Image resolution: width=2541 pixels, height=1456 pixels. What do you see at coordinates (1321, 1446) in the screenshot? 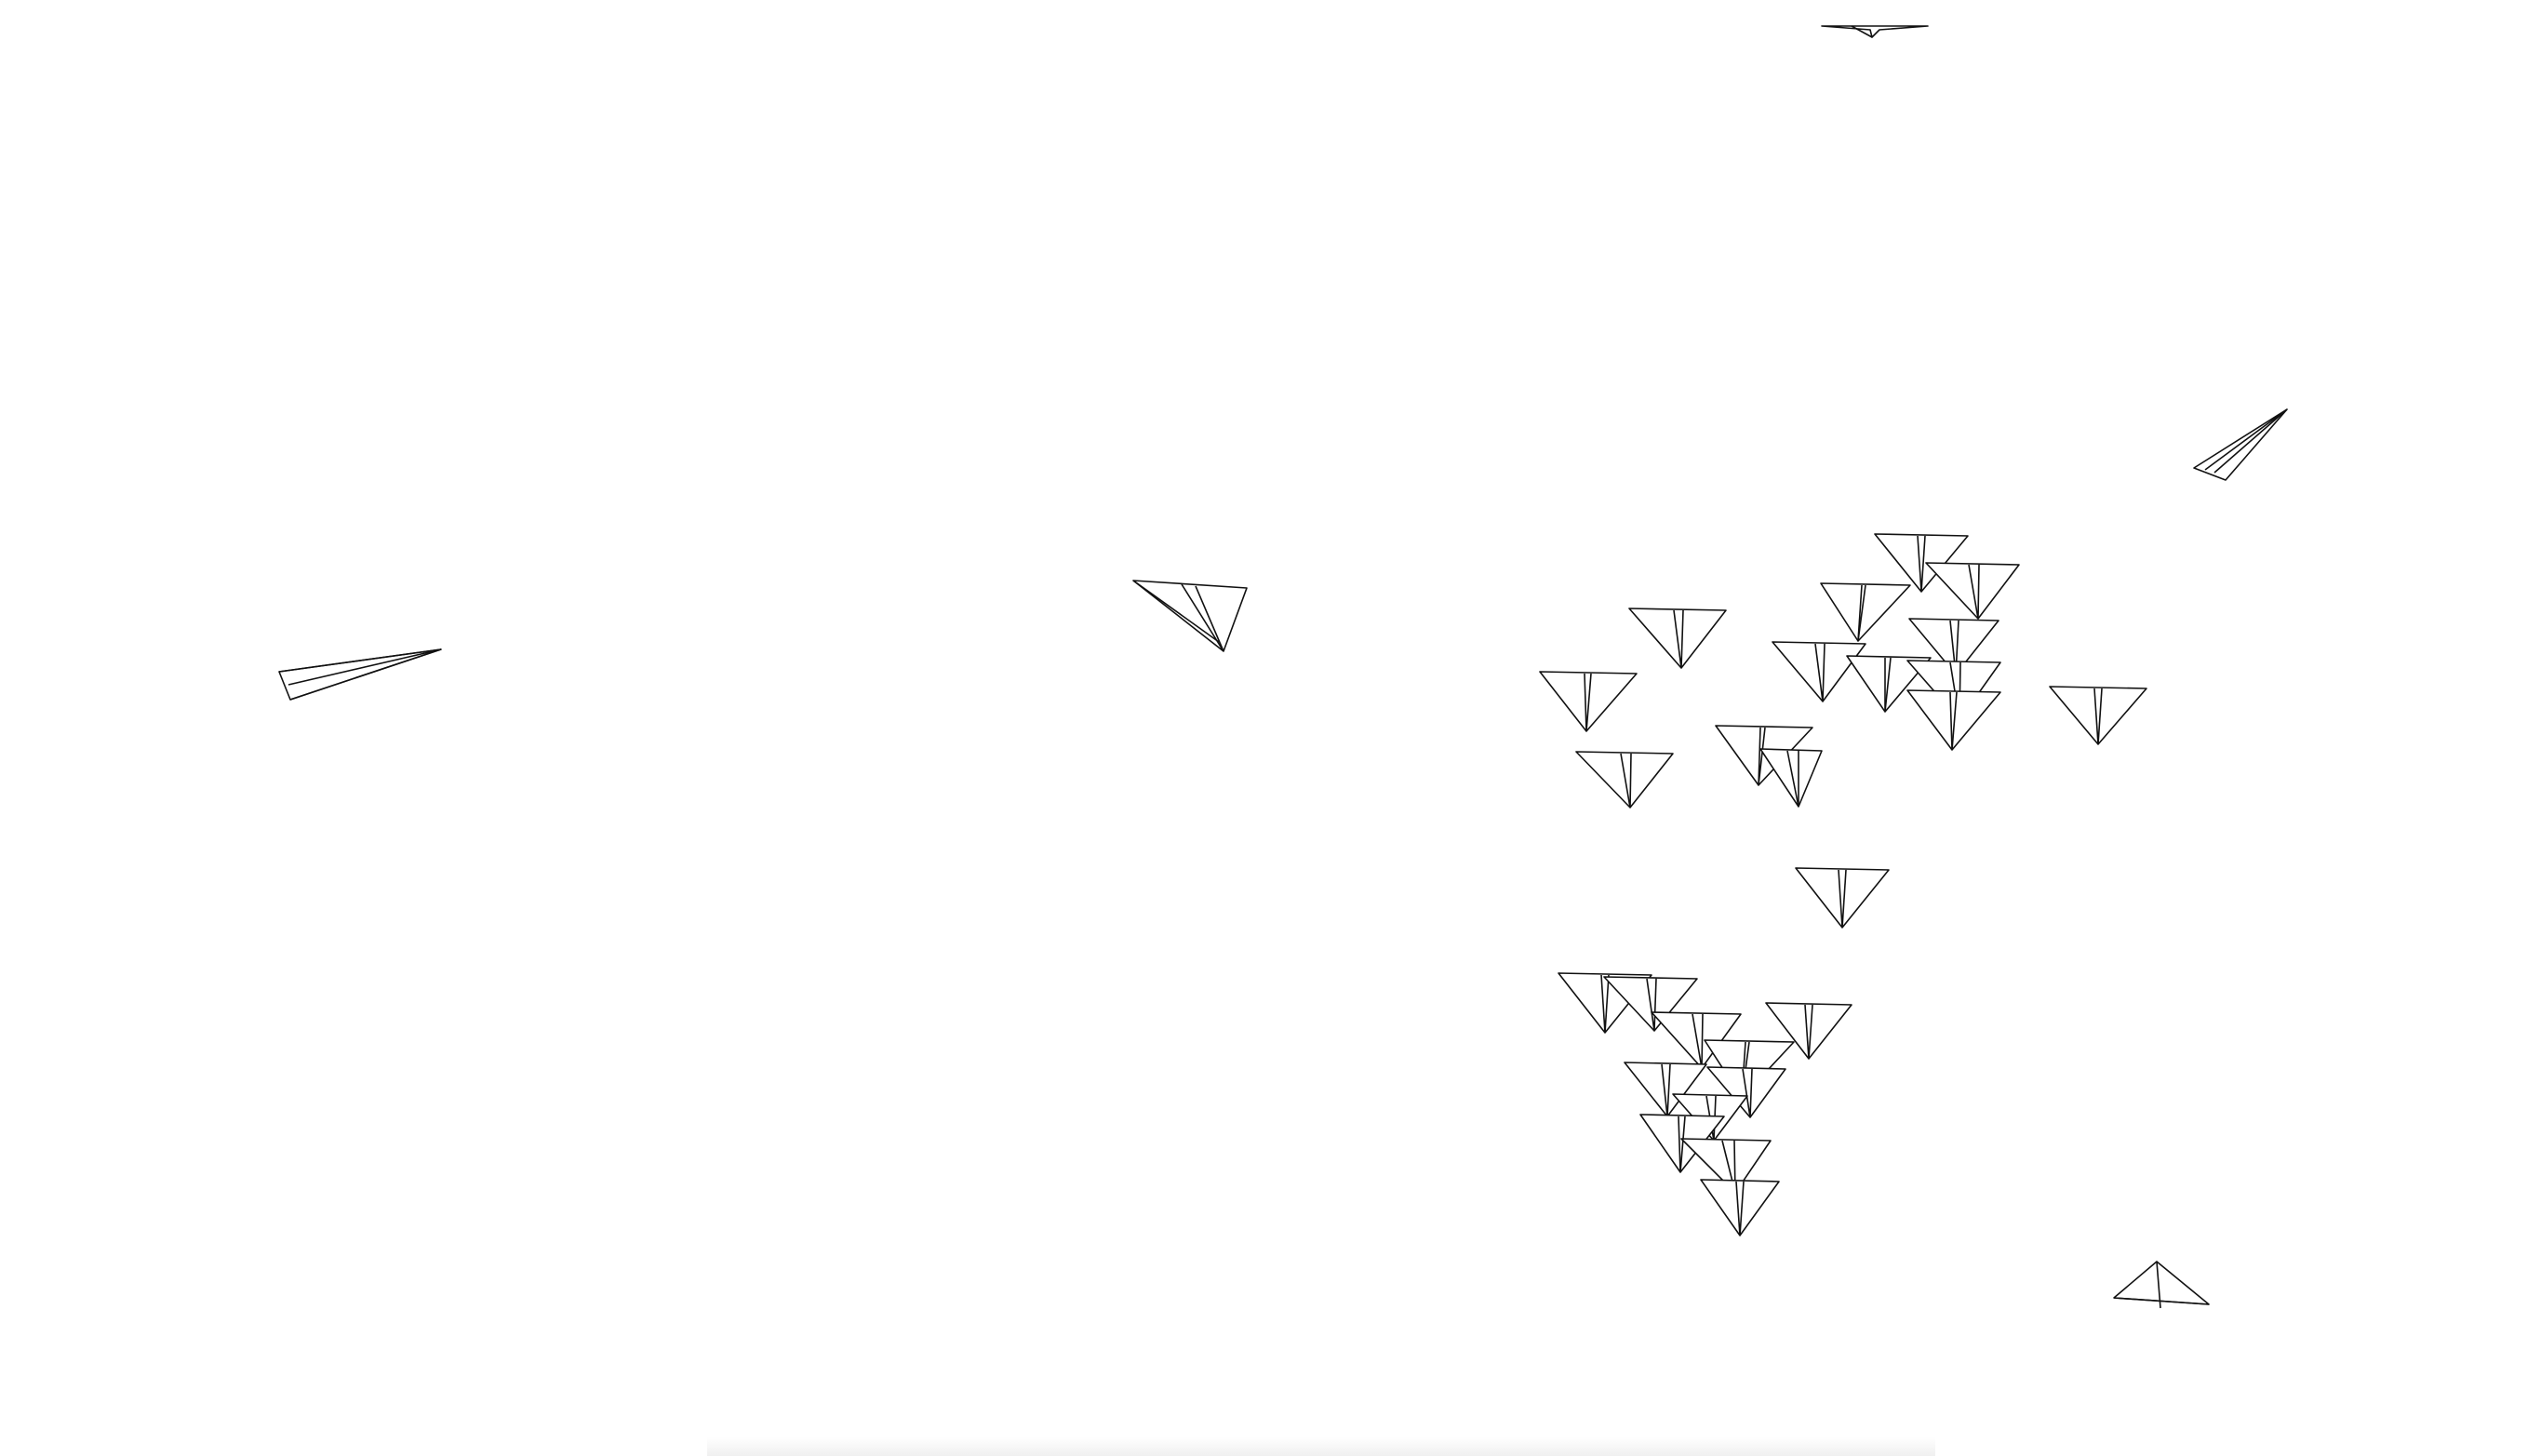
I see `bottom-shadow` at bounding box center [1321, 1446].